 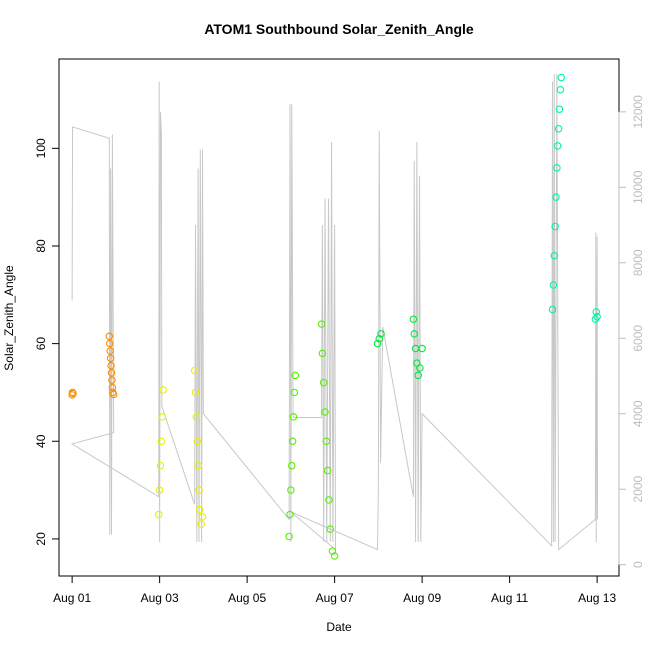 What do you see at coordinates (422, 598) in the screenshot?
I see `x-tick-label: Aug 09` at bounding box center [422, 598].